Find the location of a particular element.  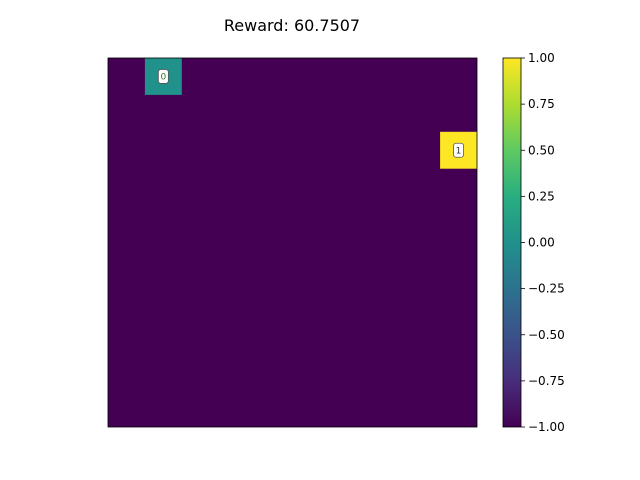

cell-label-0: 0 is located at coordinates (163, 77).